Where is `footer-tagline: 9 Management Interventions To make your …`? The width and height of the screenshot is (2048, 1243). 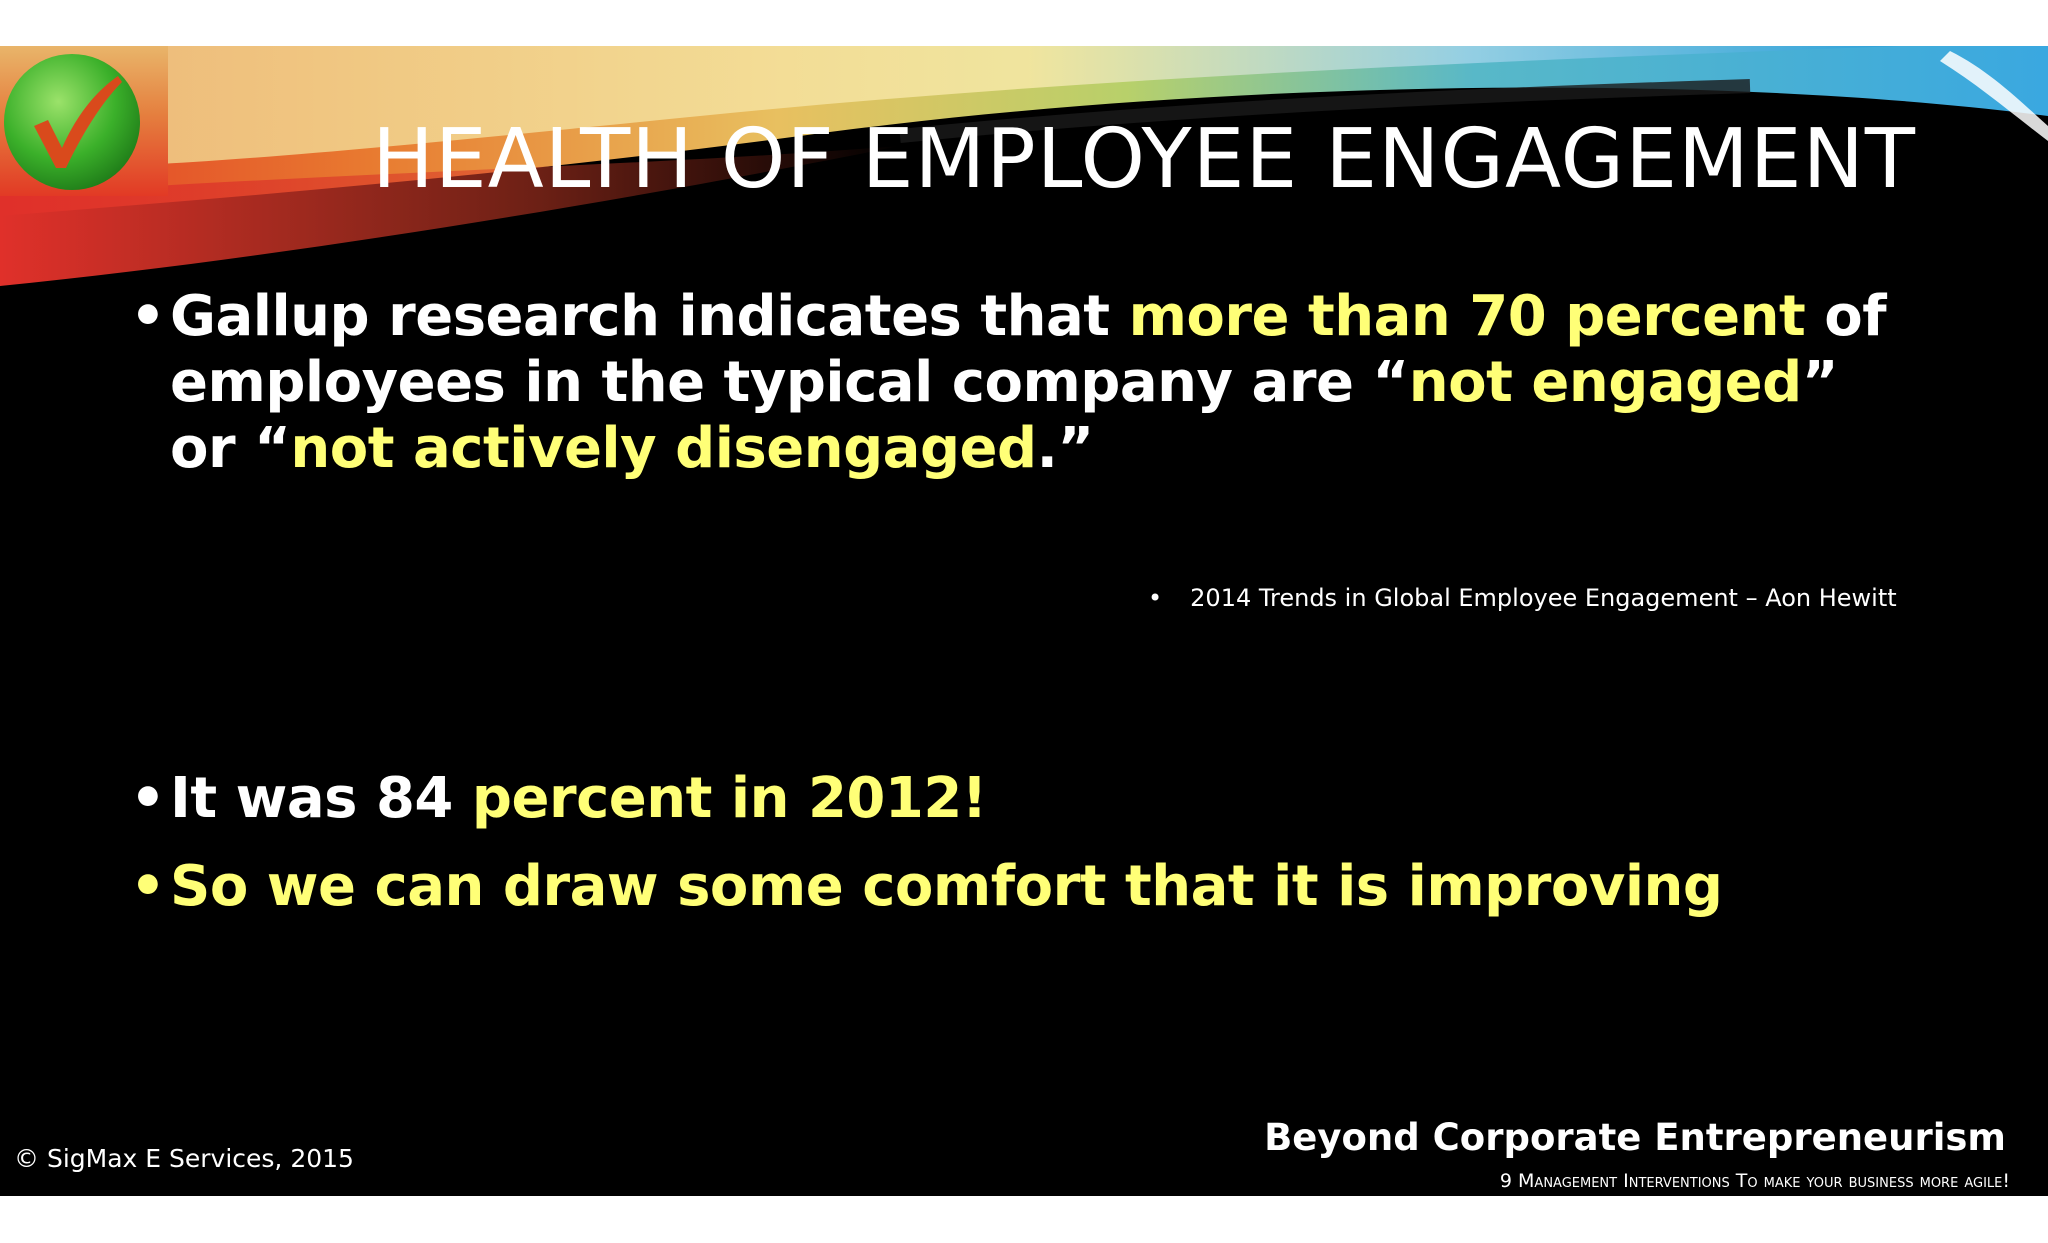 footer-tagline: 9 Management Interventions To make your … is located at coordinates (1754, 1181).